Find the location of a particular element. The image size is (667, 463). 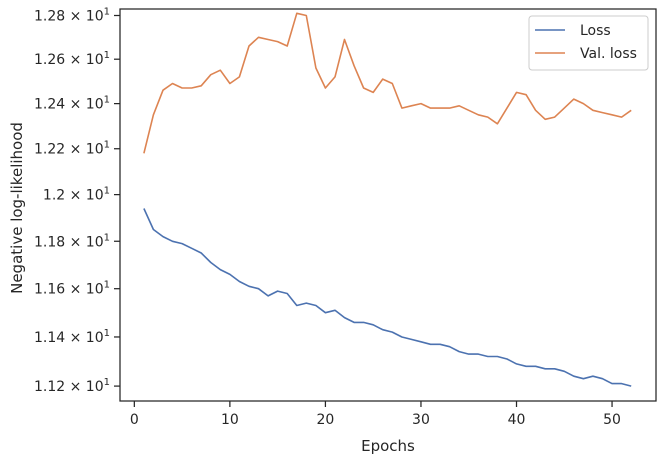

x-axis-ticks: 0 10 20 30 40 50 is located at coordinates (375, 414).